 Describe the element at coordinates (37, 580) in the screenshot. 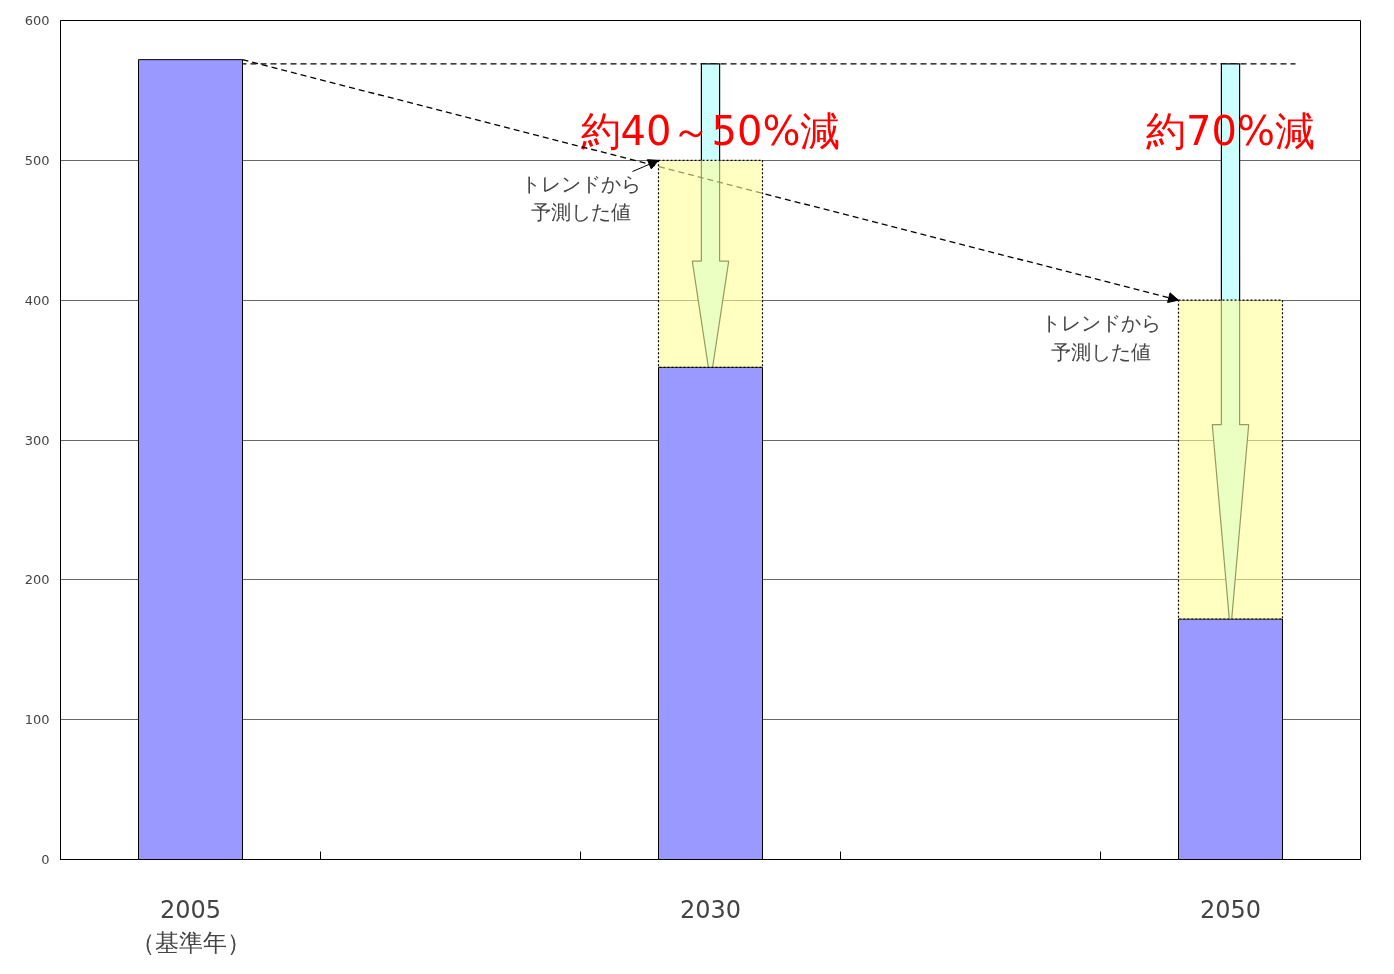

I see `y-tick-label: 200` at that location.